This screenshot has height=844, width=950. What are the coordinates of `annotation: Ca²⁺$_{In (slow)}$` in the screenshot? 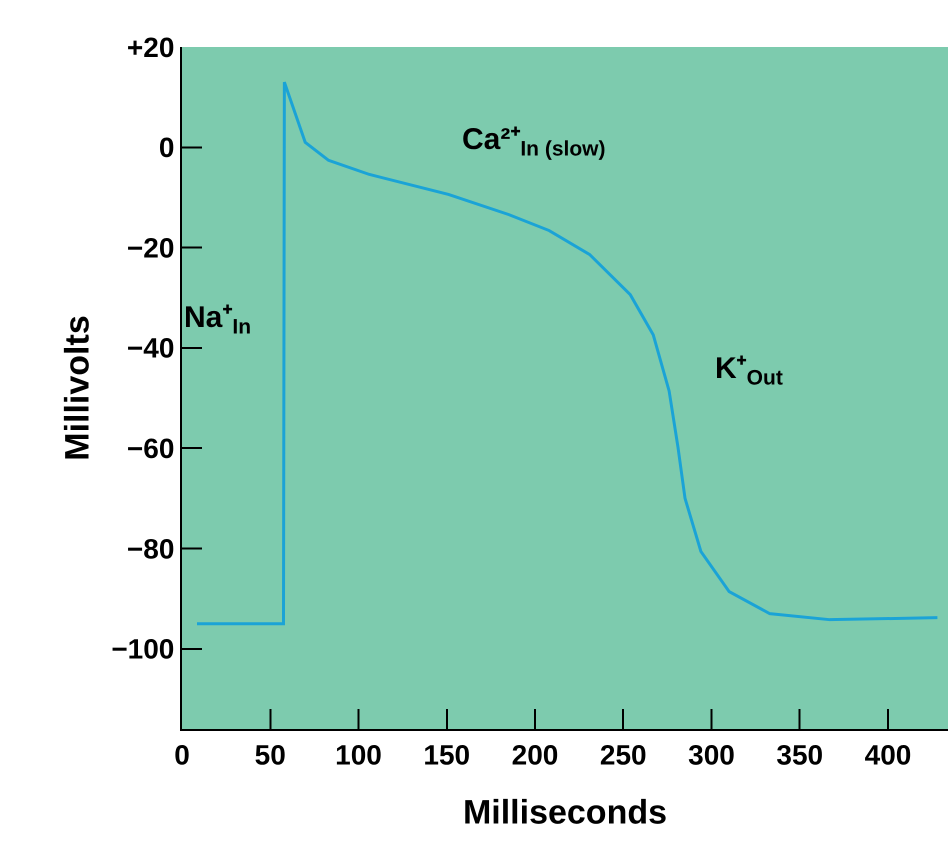 It's located at (534, 141).